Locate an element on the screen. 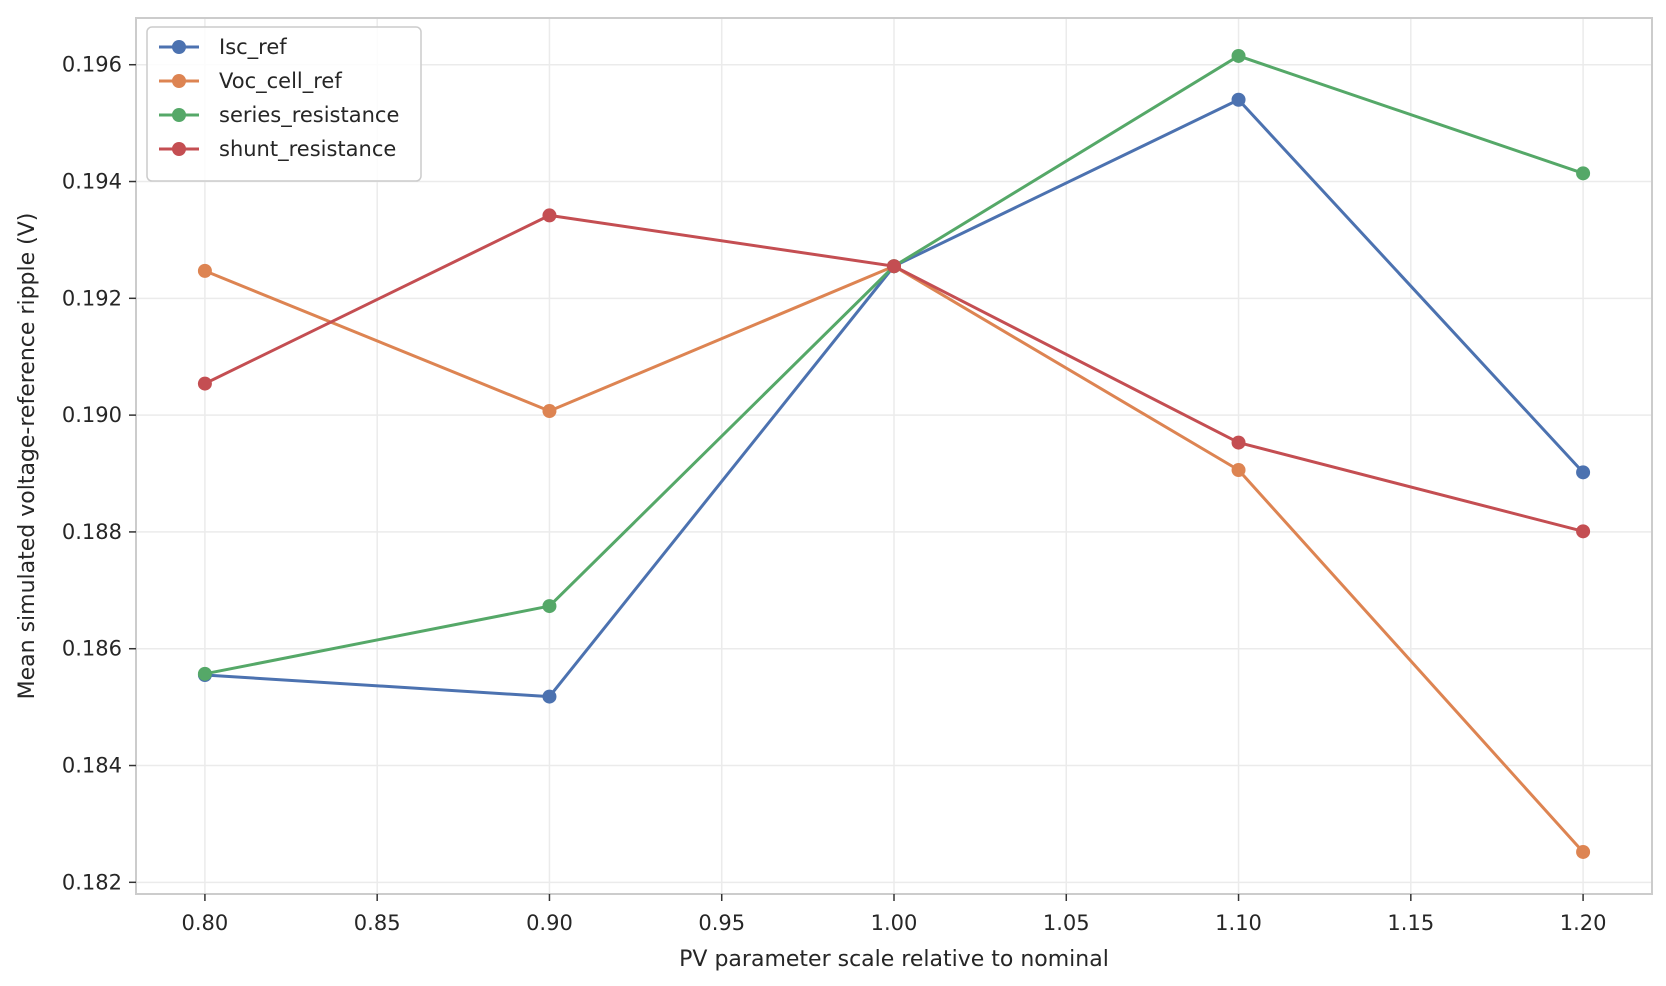 Image resolution: width=1666 pixels, height=986 pixels. y-tick-label: 0.186 is located at coordinates (92, 649).